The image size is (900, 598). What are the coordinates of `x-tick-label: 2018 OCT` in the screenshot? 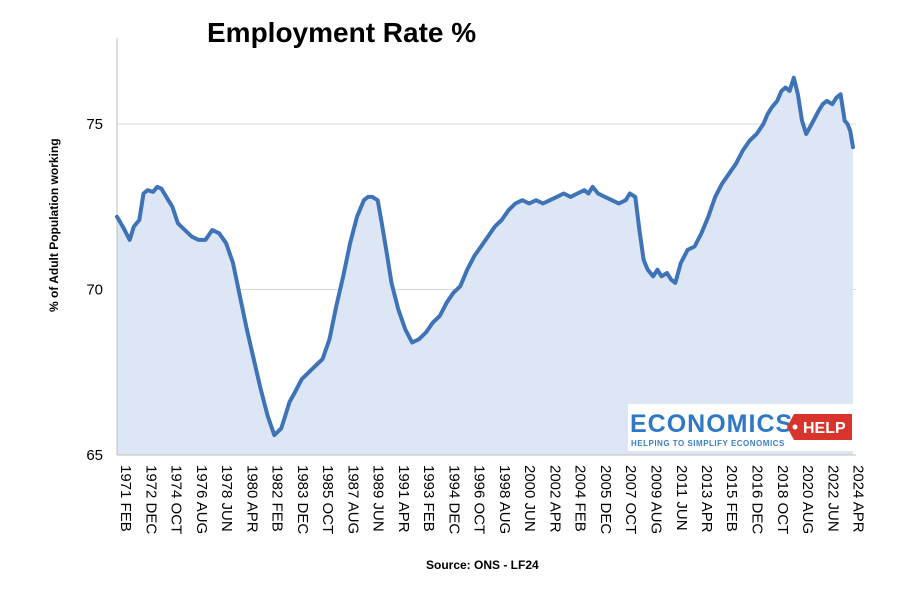 It's located at (782, 499).